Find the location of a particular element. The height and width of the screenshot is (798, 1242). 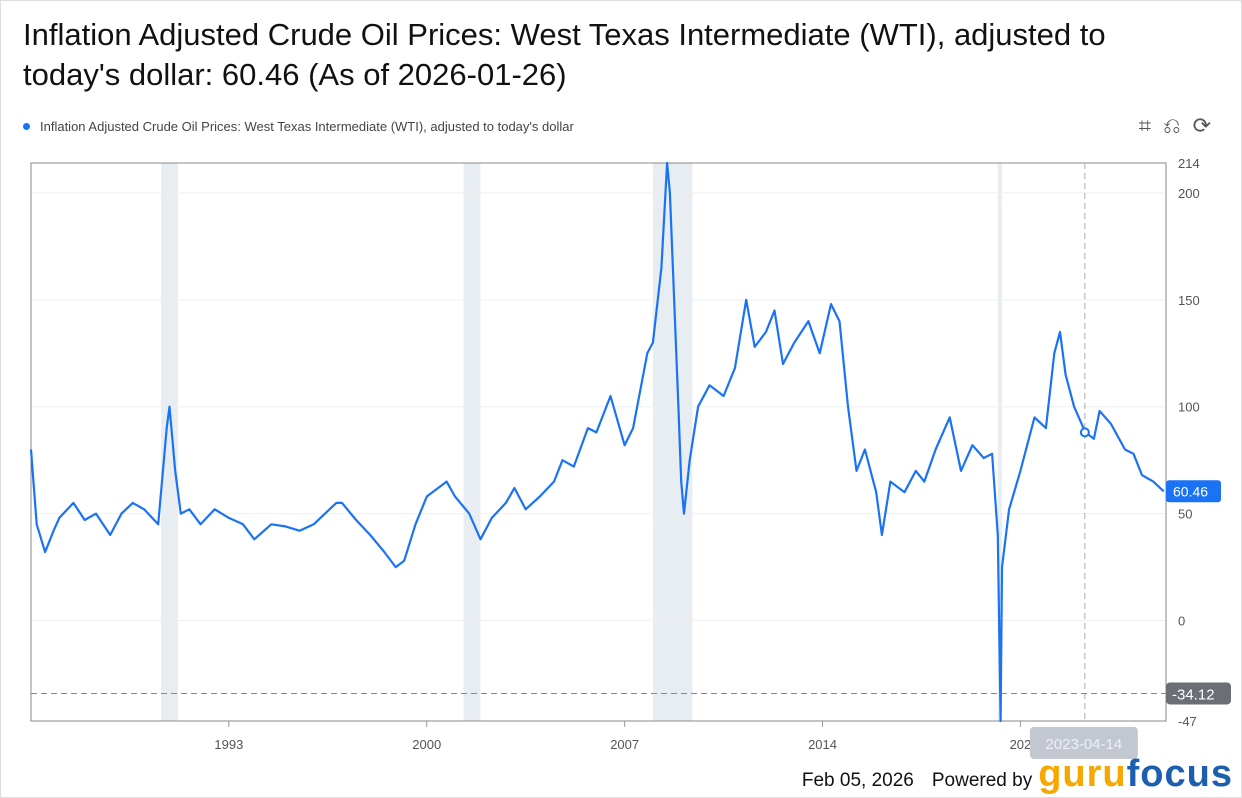

last-value-label-bg is located at coordinates (1193, 491).